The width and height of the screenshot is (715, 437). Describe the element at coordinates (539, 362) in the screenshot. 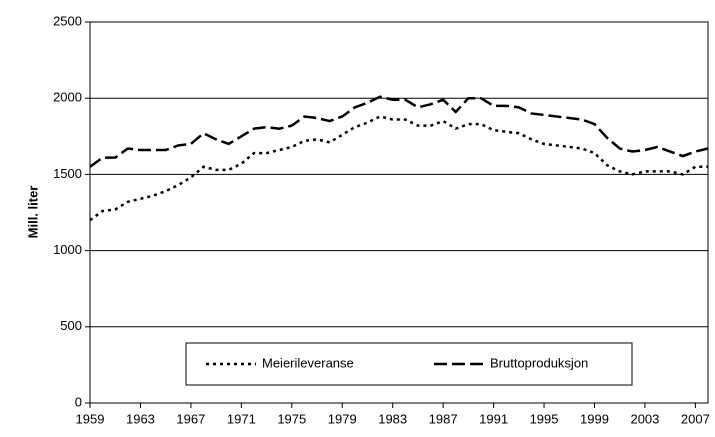

I see `legend-label: Bruttoproduksjon` at that location.